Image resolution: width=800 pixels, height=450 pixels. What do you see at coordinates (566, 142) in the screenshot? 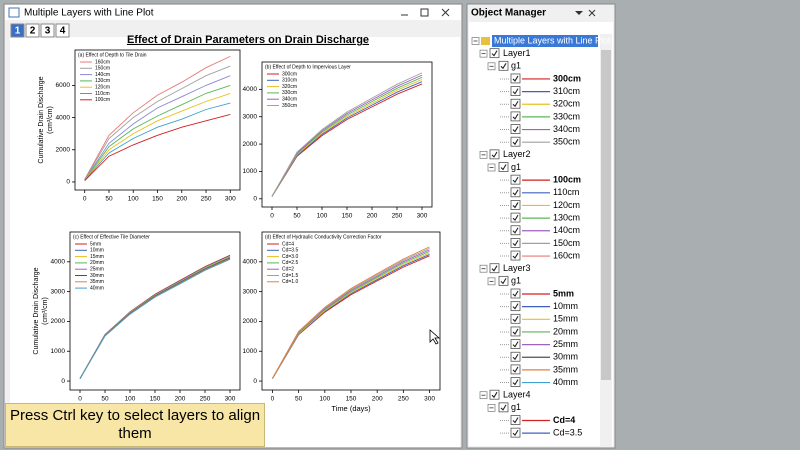
I see `tree-plot: 350cm` at bounding box center [566, 142].